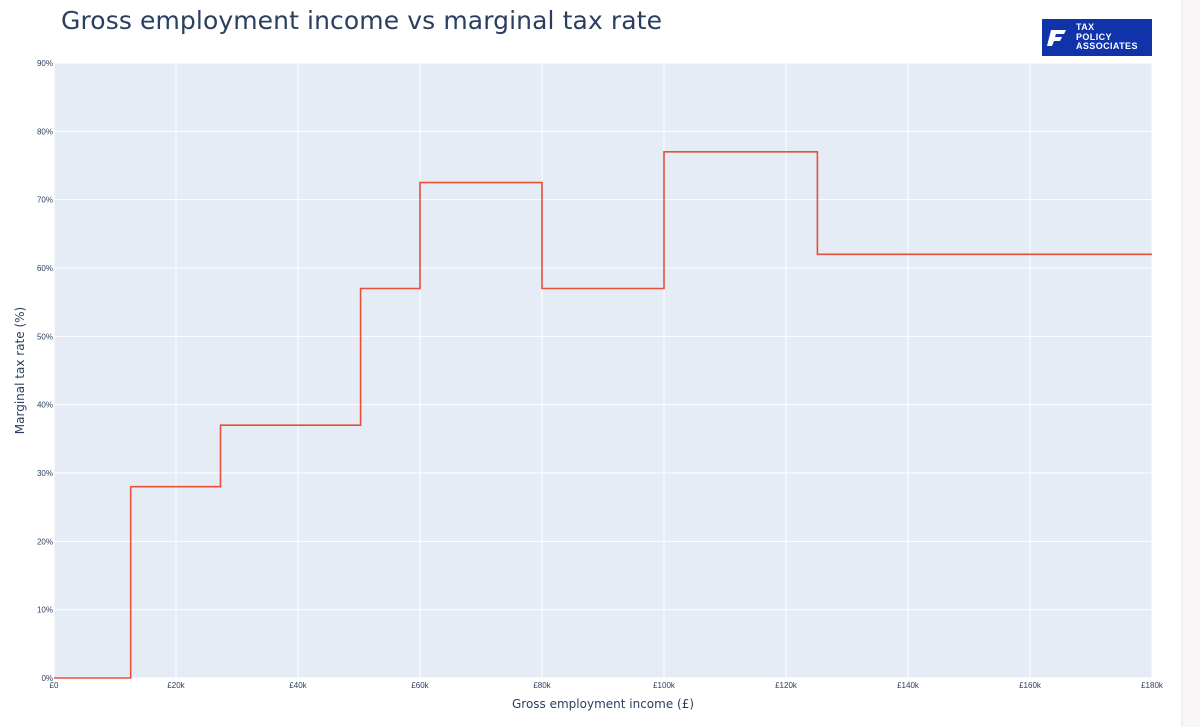  Describe the element at coordinates (1190, 363) in the screenshot. I see `window-edge` at that location.